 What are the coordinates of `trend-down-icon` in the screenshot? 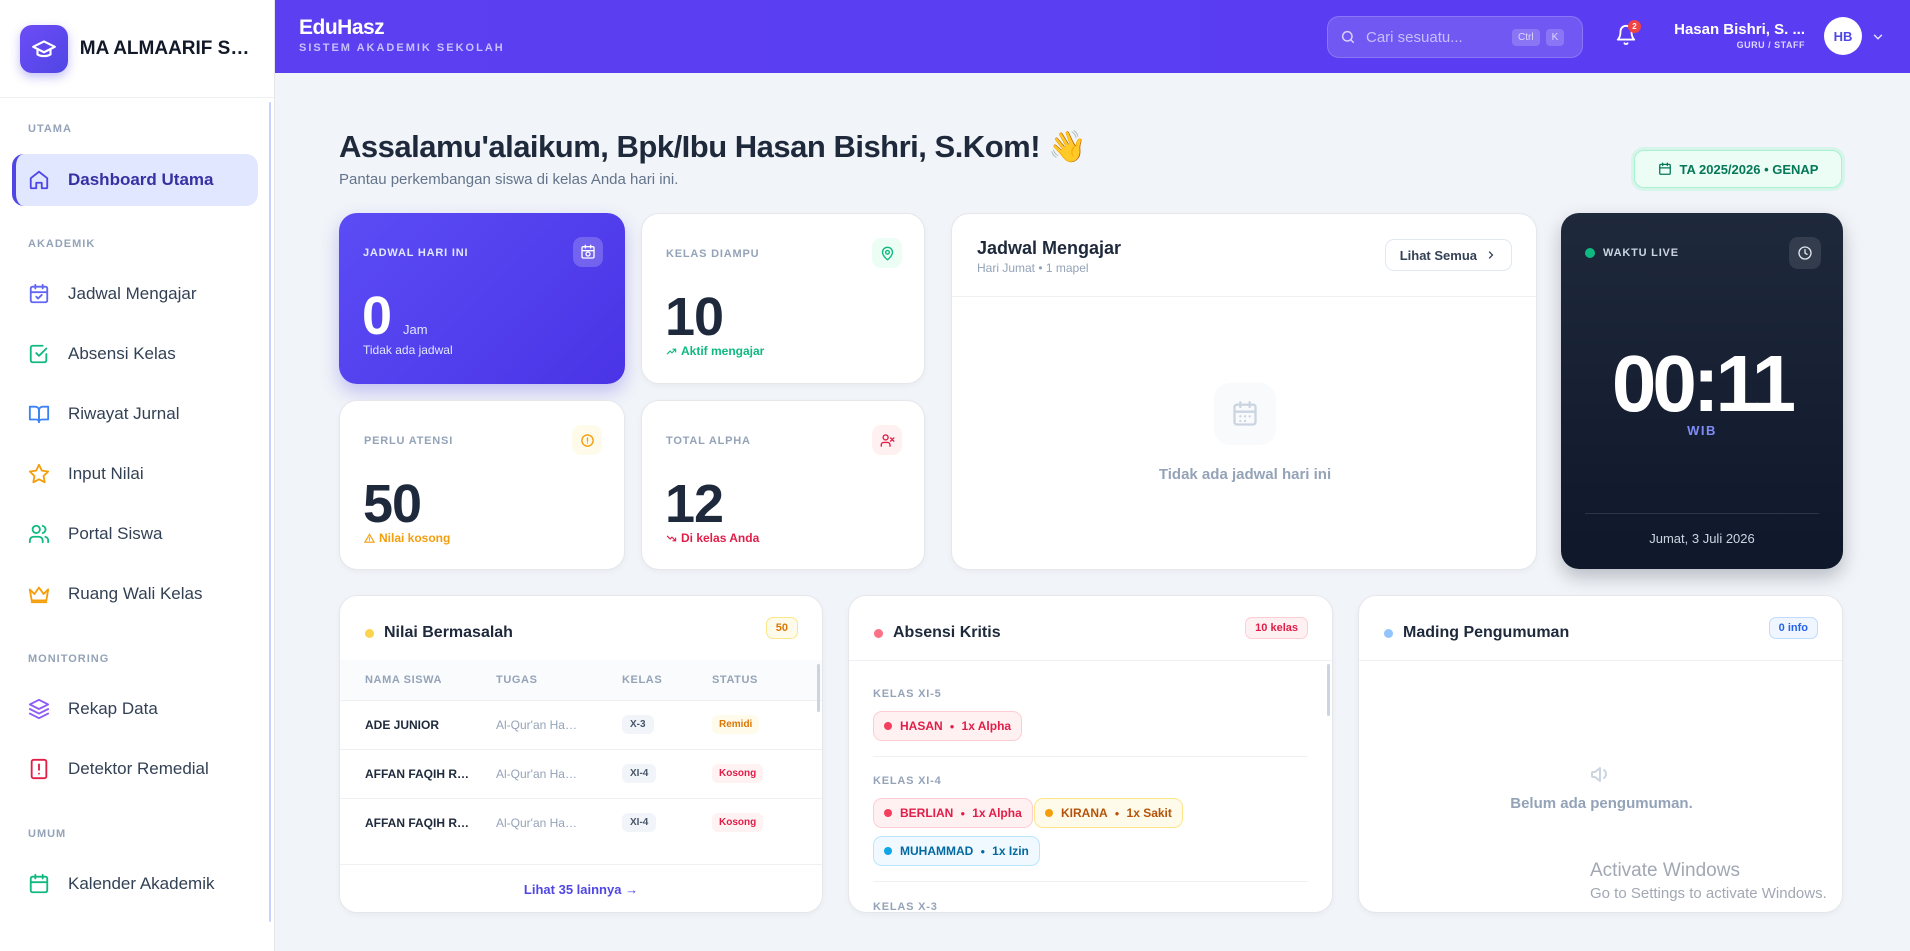 It's located at (671, 538).